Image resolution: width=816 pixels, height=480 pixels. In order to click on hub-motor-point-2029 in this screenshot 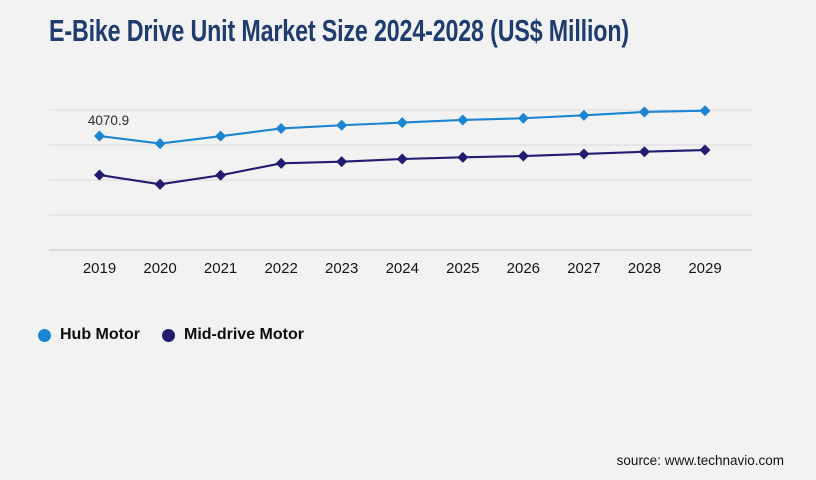, I will do `click(705, 111)`.